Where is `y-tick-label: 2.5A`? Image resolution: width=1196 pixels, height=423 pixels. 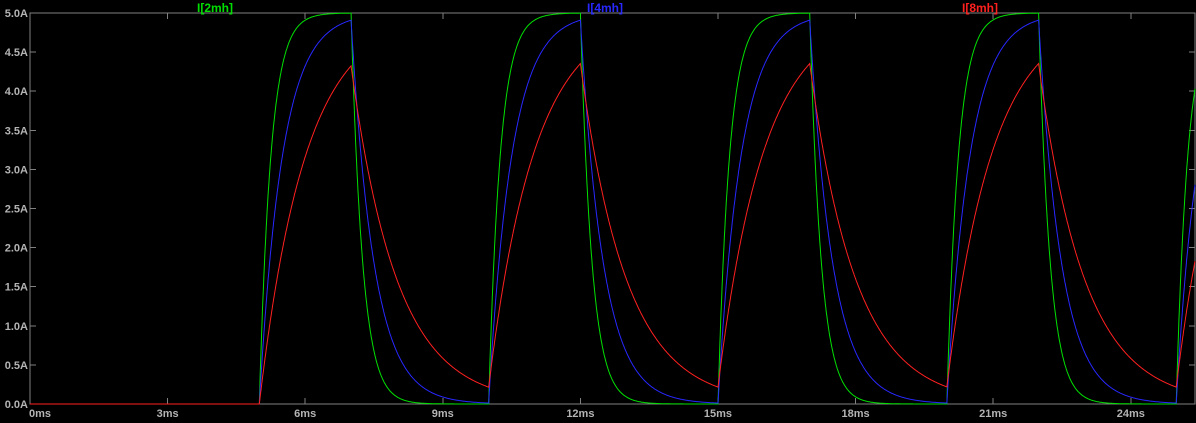 y-tick-label: 2.5A is located at coordinates (16, 210).